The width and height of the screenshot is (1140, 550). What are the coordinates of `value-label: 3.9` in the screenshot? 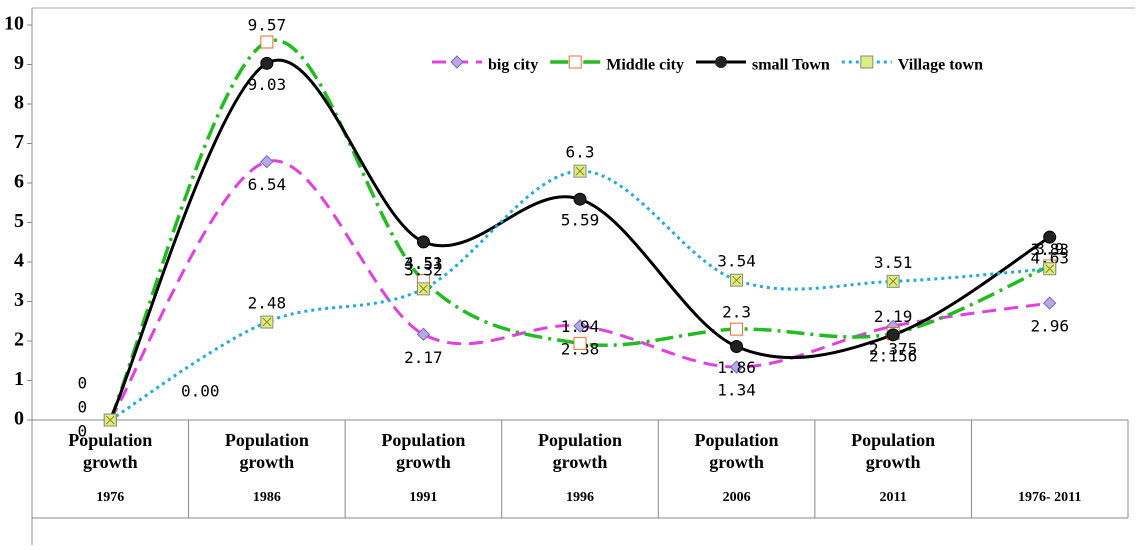 It's located at (1049, 248).